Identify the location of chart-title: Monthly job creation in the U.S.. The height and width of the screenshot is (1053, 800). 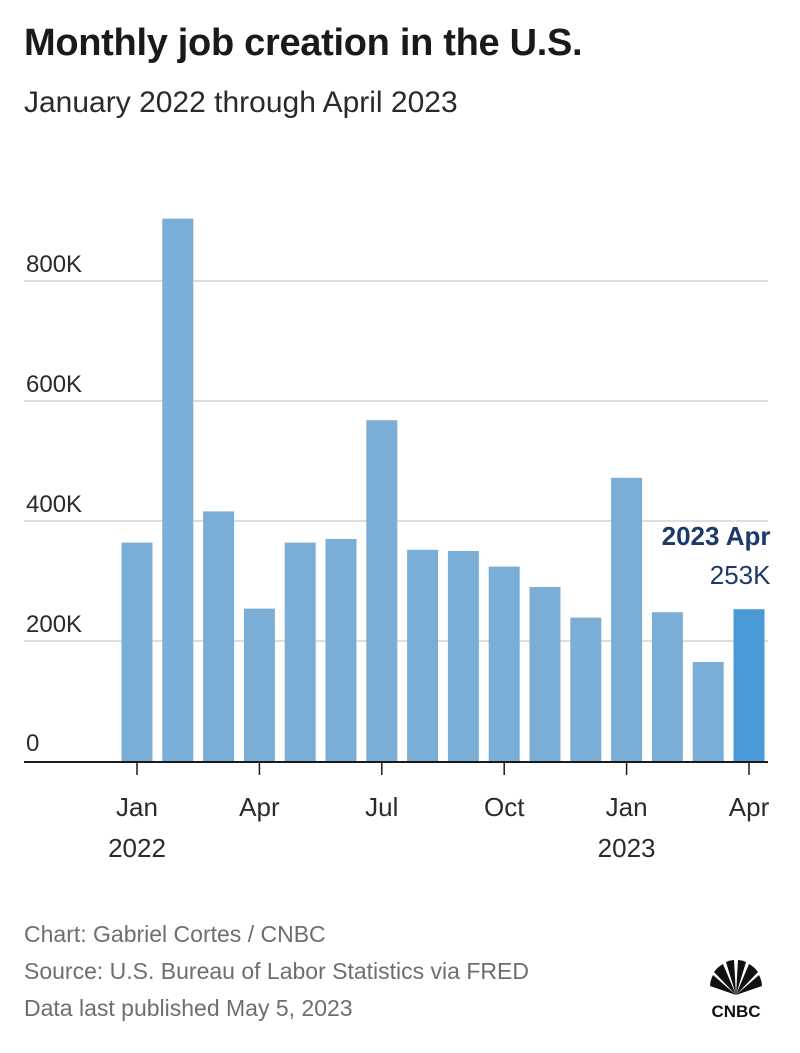
(303, 43).